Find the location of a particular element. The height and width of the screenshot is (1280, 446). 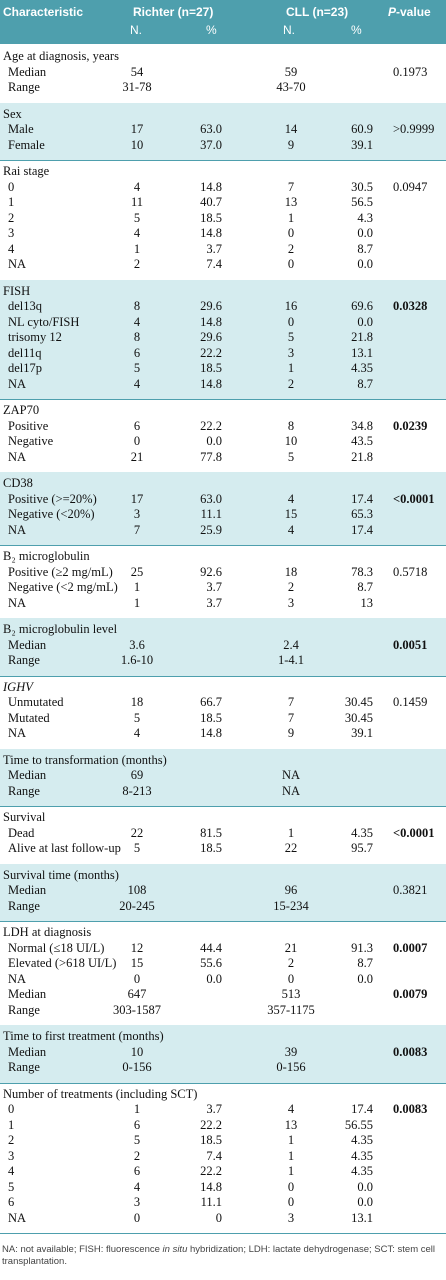

table-cell: 22 is located at coordinates (137, 832).